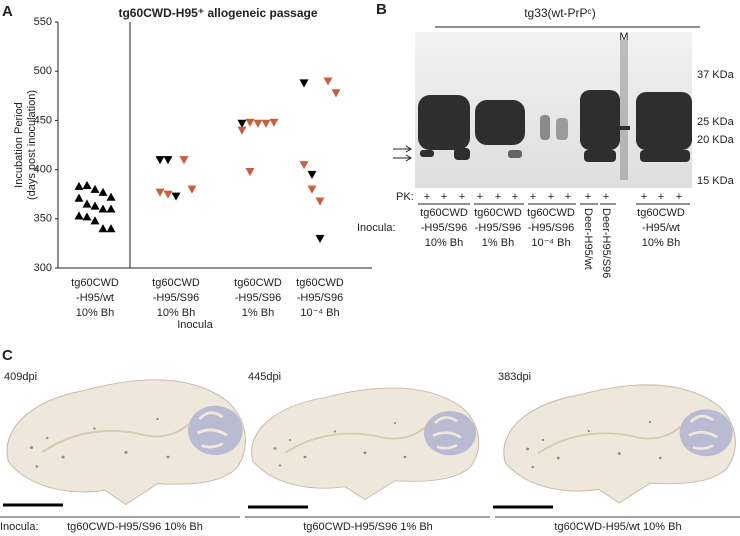 The image size is (740, 536). I want to click on y-axis-label: (days post inoculation), so click(32, 145).